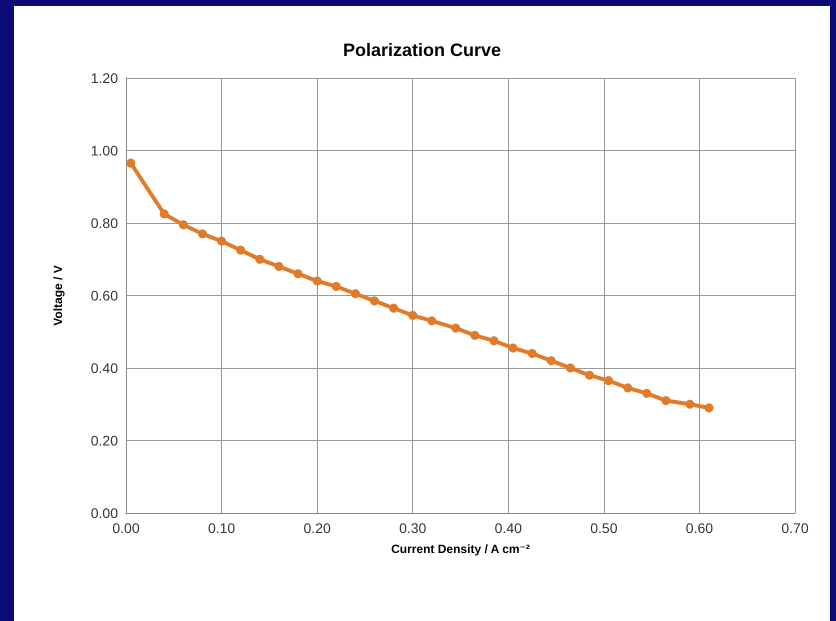 Image resolution: width=836 pixels, height=621 pixels. Describe the element at coordinates (422, 50) in the screenshot. I see `chart-title: Polarization Curve` at that location.